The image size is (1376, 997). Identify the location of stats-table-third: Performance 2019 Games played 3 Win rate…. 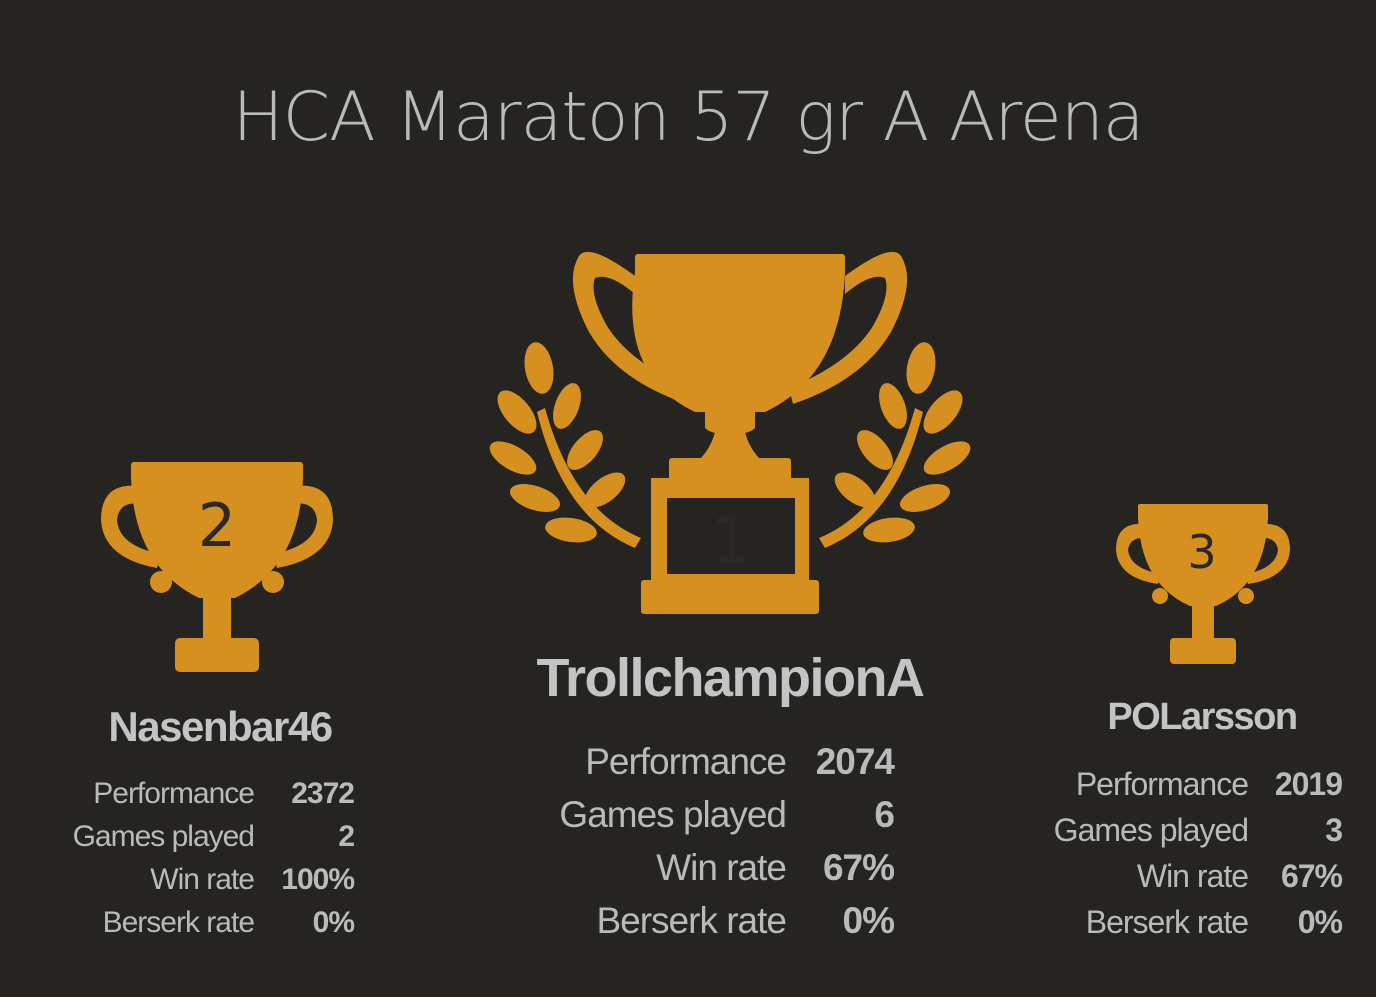
(1196, 853).